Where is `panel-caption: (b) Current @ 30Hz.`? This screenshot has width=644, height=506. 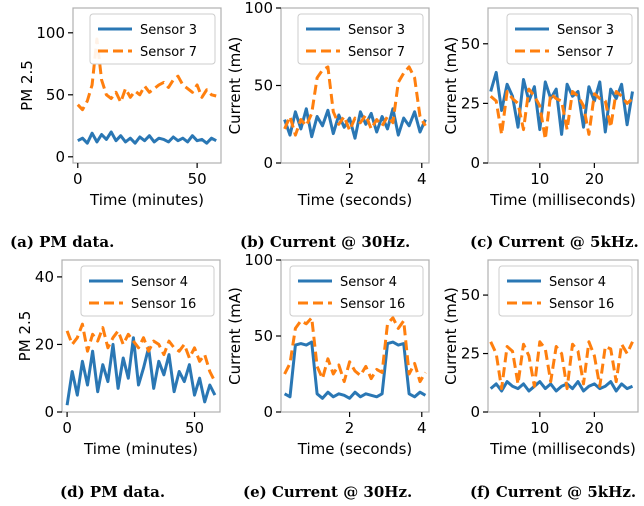 panel-caption: (b) Current @ 30Hz. is located at coordinates (325, 242).